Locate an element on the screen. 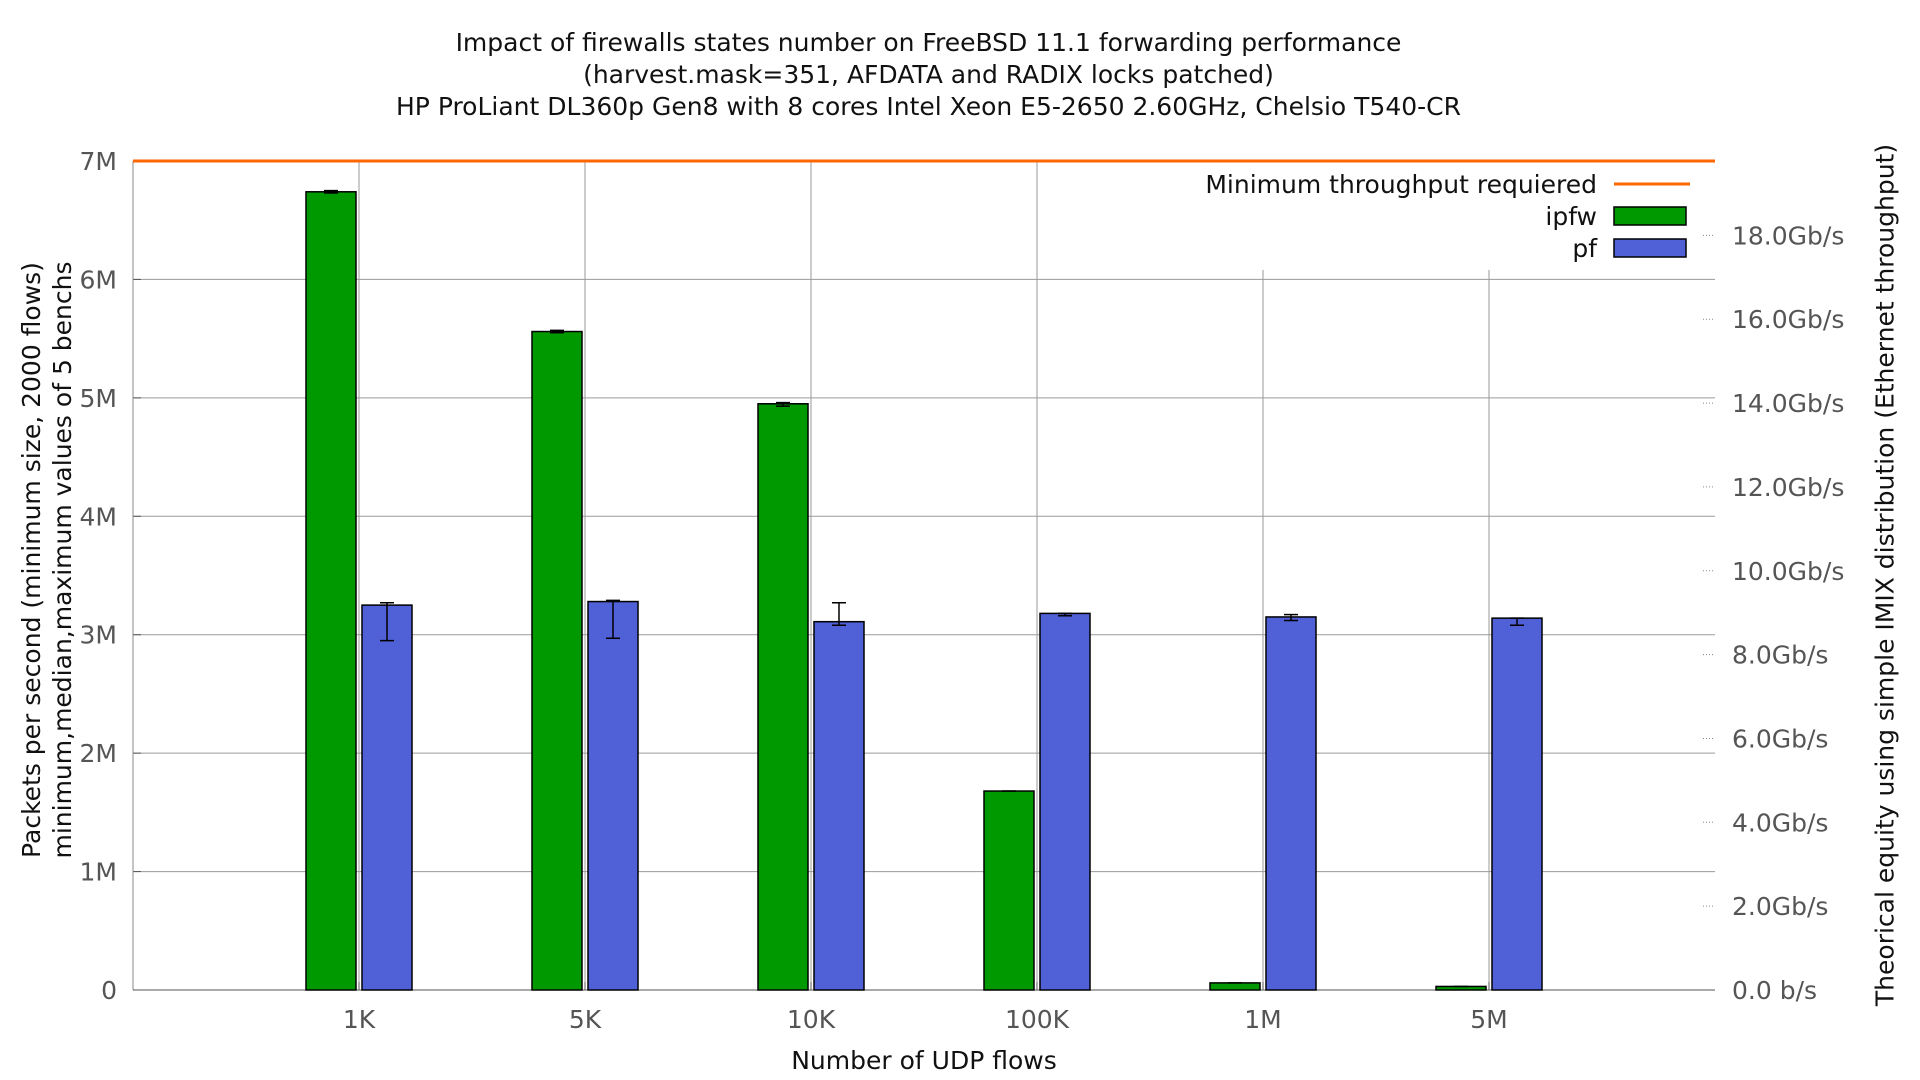  x-tick-label: 10K is located at coordinates (811, 1019).